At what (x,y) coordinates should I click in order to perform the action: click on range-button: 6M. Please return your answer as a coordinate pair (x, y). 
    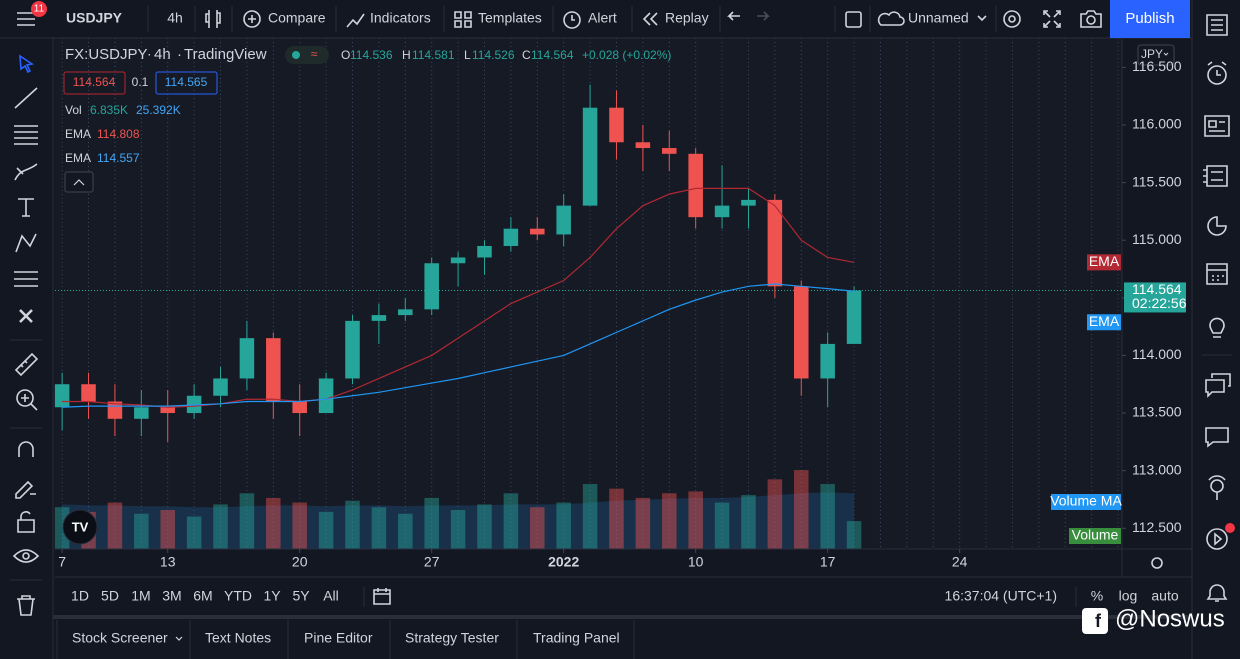
    Looking at the image, I should click on (202, 596).